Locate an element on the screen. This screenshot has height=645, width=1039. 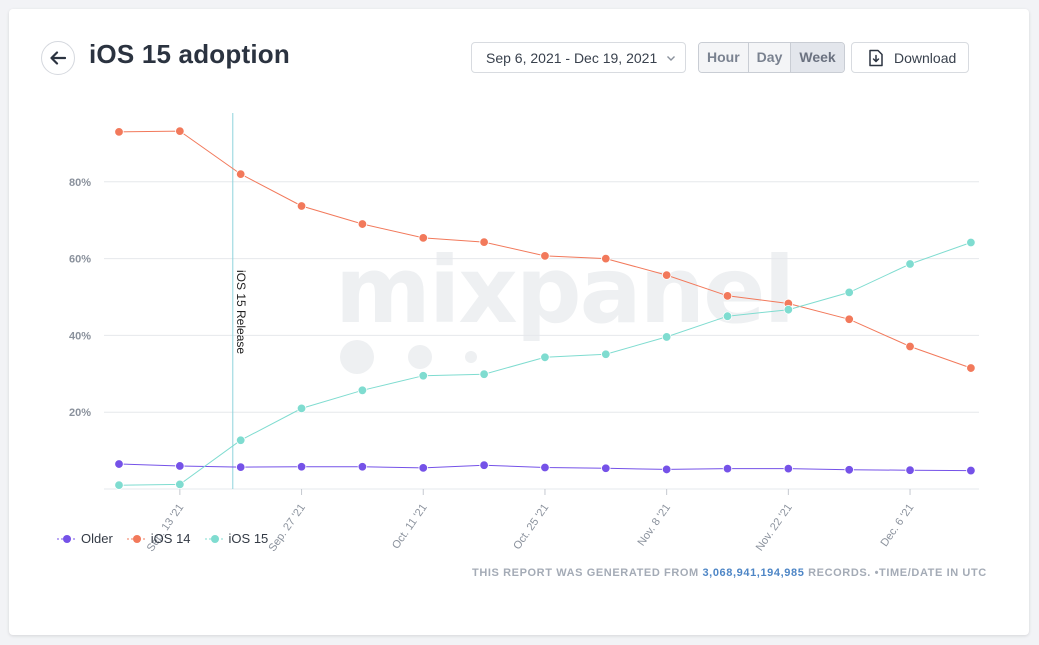
x-tick-label: Nov. 22 '21 is located at coordinates (774, 528).